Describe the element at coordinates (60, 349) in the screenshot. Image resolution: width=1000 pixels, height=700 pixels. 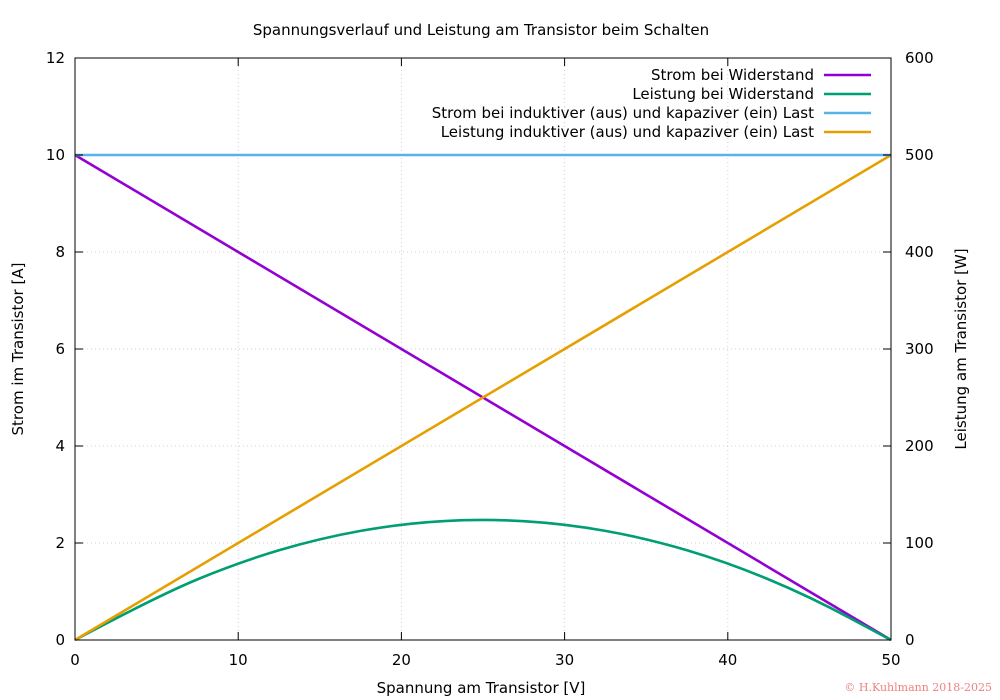
I see `y-tick-label: 6` at that location.